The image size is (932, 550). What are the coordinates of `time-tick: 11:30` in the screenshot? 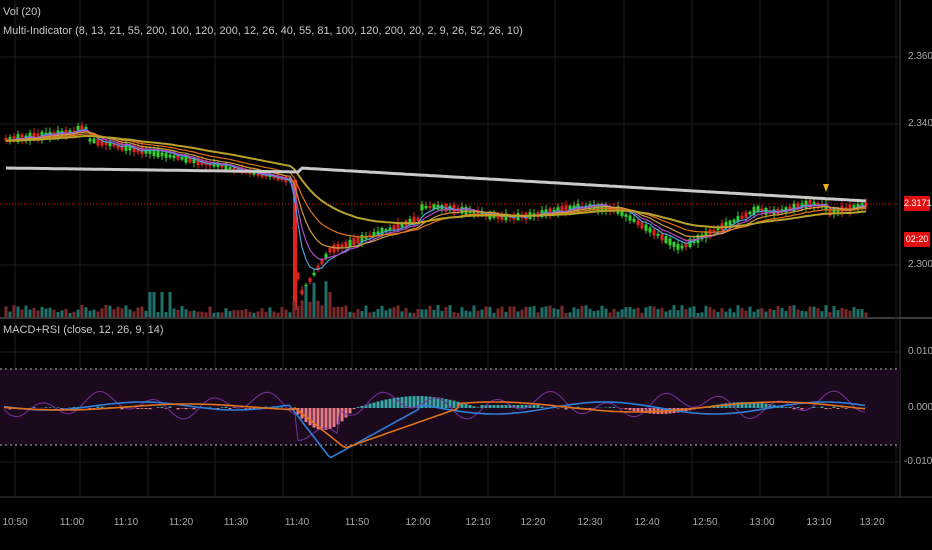 It's located at (236, 522).